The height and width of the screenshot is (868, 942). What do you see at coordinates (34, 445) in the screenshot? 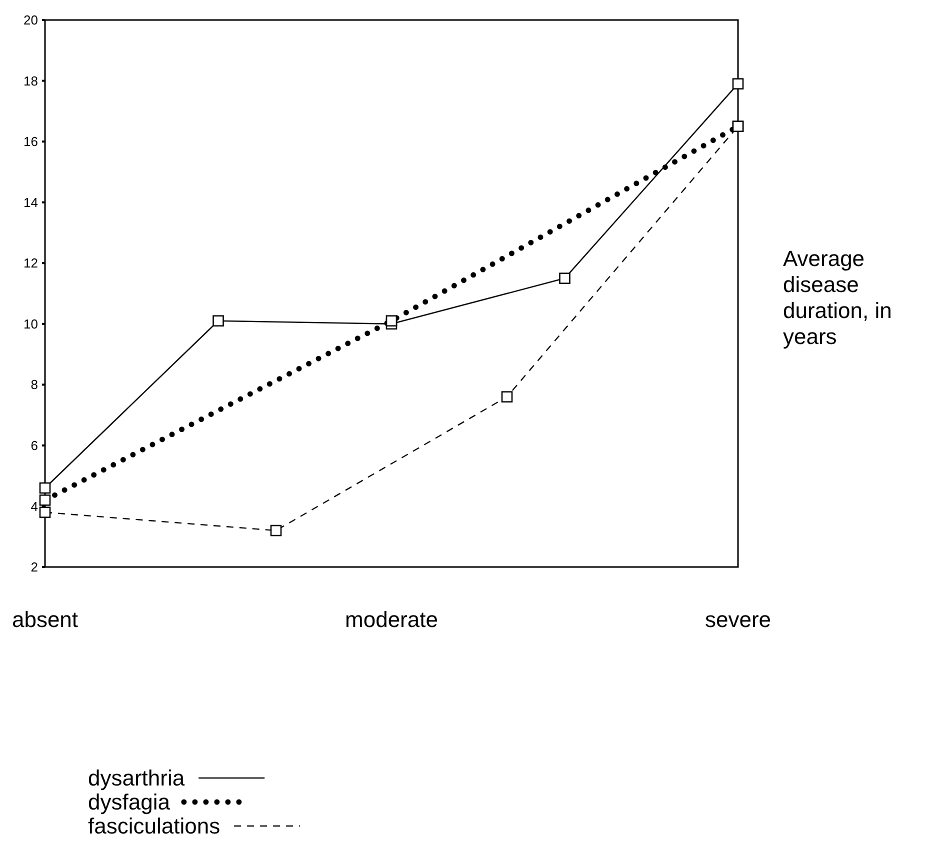
I see `y-tick-label: 6` at bounding box center [34, 445].